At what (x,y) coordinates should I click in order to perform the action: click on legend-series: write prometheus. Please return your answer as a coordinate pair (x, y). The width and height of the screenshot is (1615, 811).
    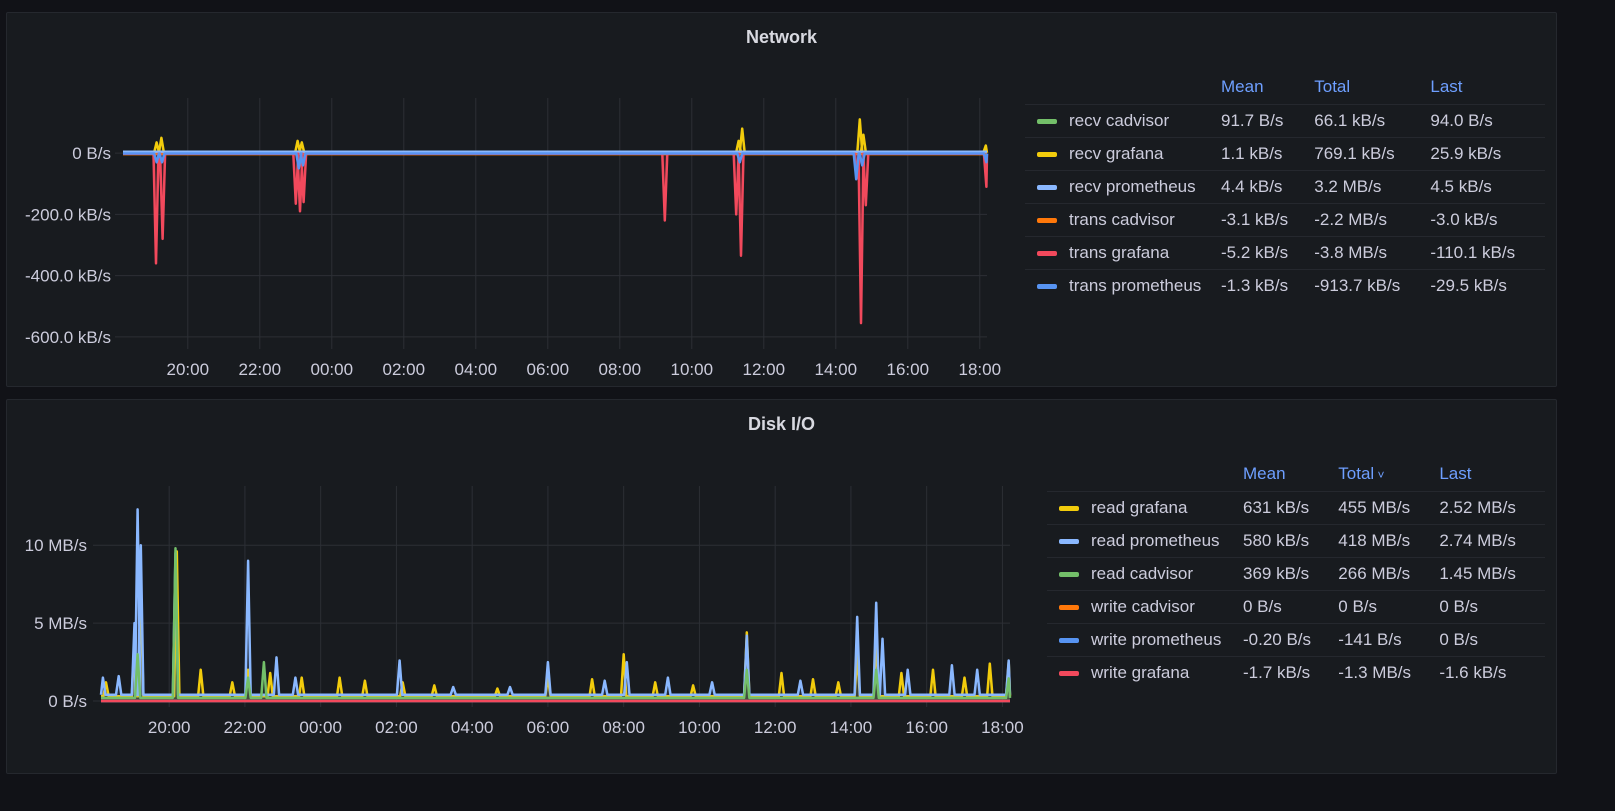
    Looking at the image, I should click on (1145, 639).